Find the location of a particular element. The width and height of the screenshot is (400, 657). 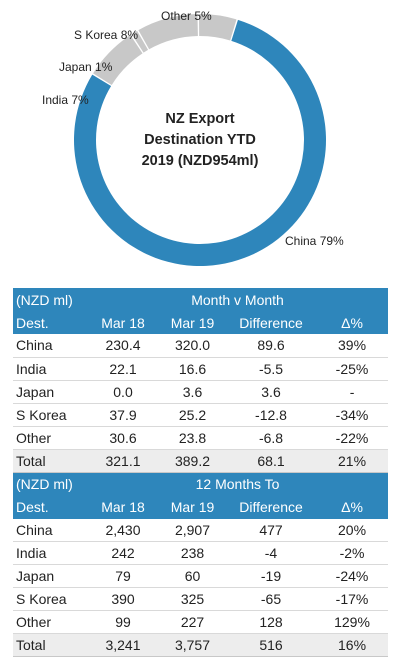

cell-value: -34% is located at coordinates (352, 414).